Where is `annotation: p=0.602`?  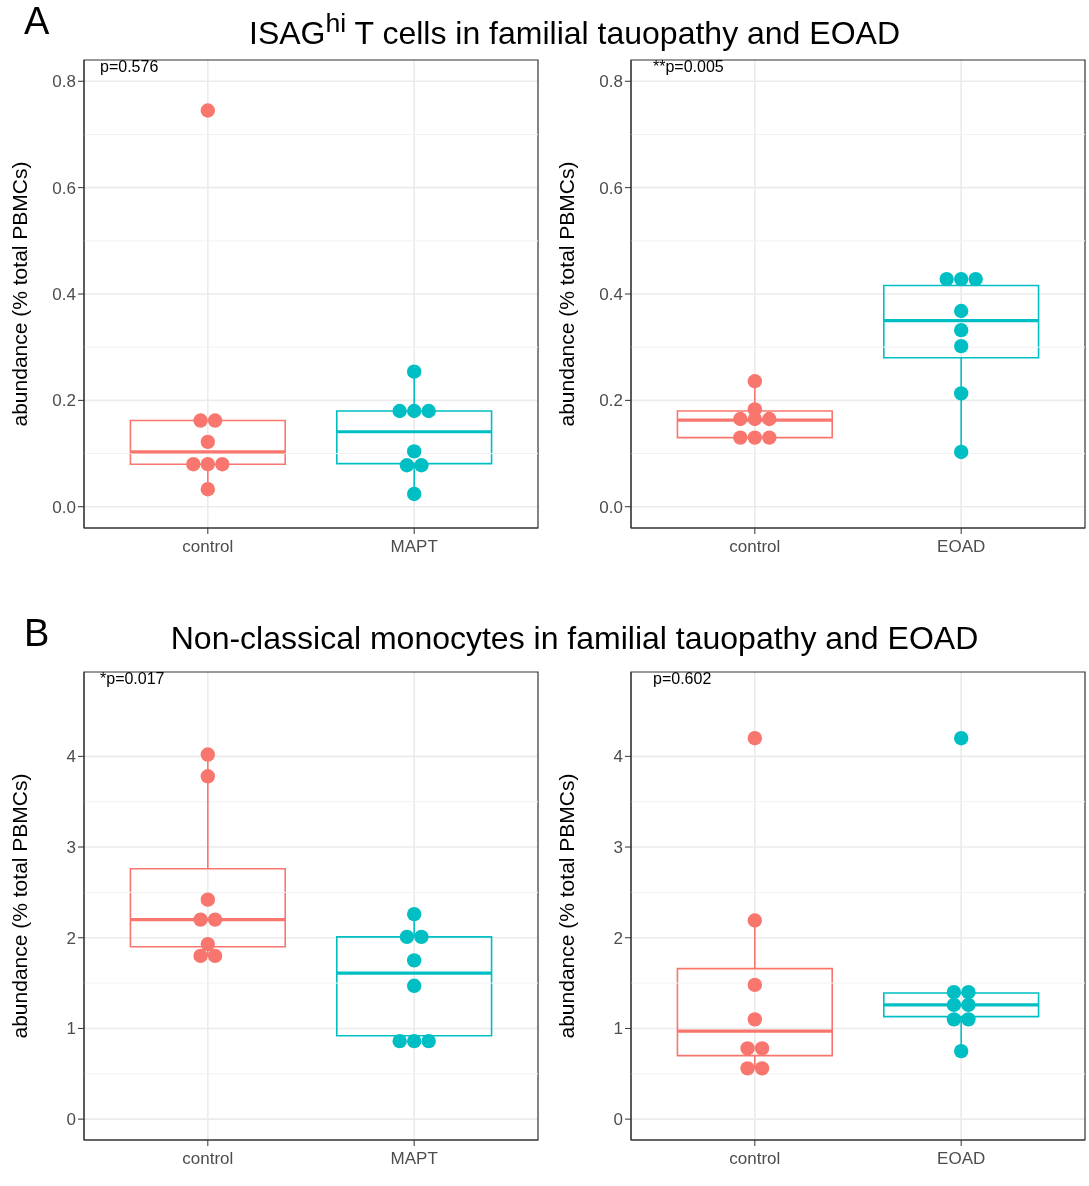 annotation: p=0.602 is located at coordinates (682, 679).